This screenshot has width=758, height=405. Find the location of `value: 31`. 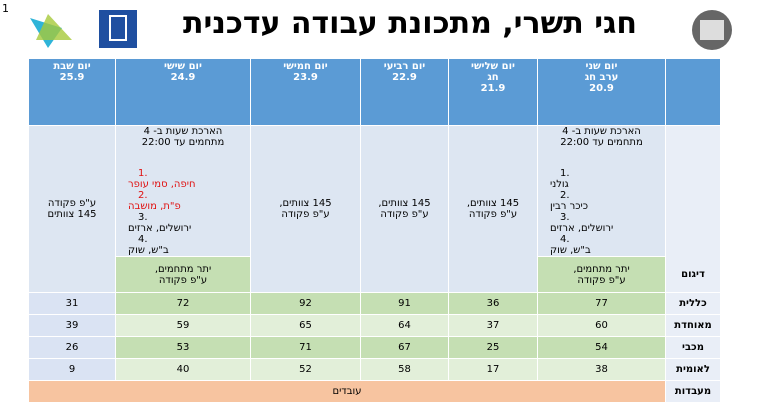

value: 31 is located at coordinates (72, 303).